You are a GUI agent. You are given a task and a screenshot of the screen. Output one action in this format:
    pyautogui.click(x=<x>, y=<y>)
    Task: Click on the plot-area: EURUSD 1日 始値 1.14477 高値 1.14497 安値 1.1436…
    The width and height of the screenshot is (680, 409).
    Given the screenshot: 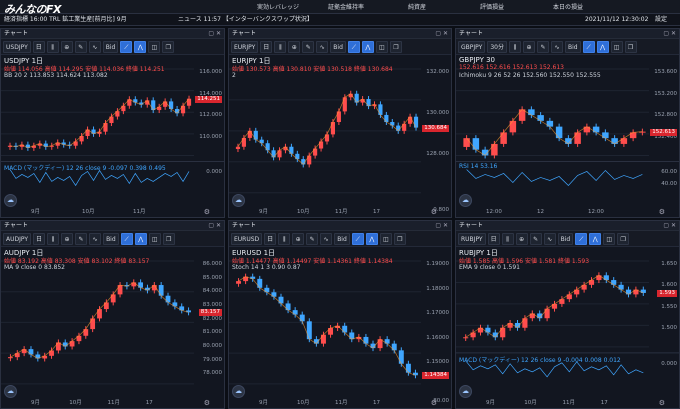 What is the action you would take?
    pyautogui.click(x=340, y=327)
    